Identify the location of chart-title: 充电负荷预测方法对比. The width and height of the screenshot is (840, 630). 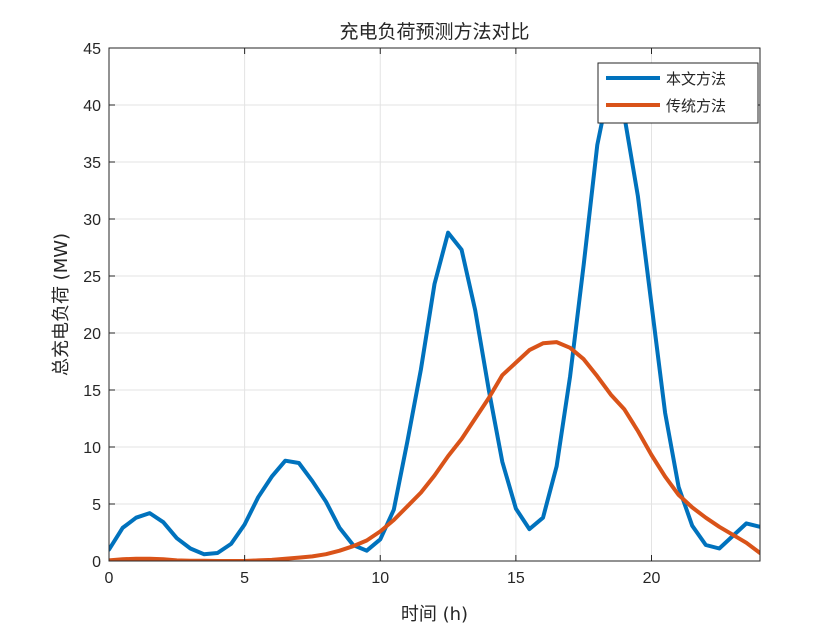
(434, 32).